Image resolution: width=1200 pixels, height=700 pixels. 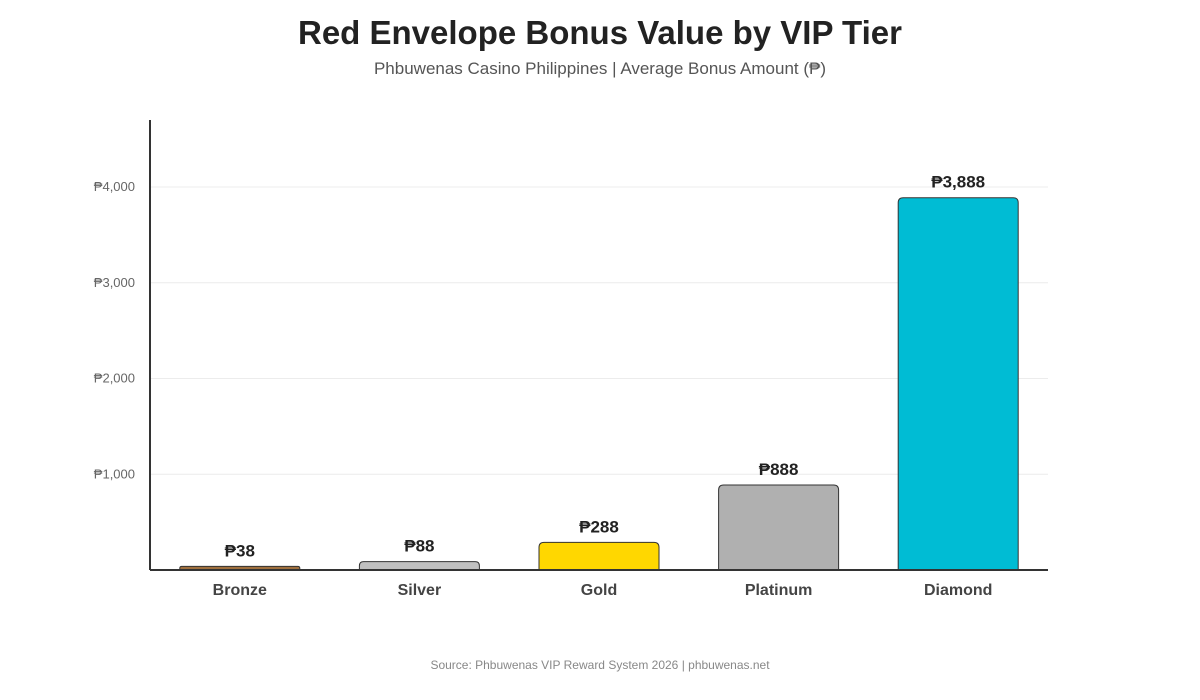 I want to click on bar-diamond, so click(x=958, y=384).